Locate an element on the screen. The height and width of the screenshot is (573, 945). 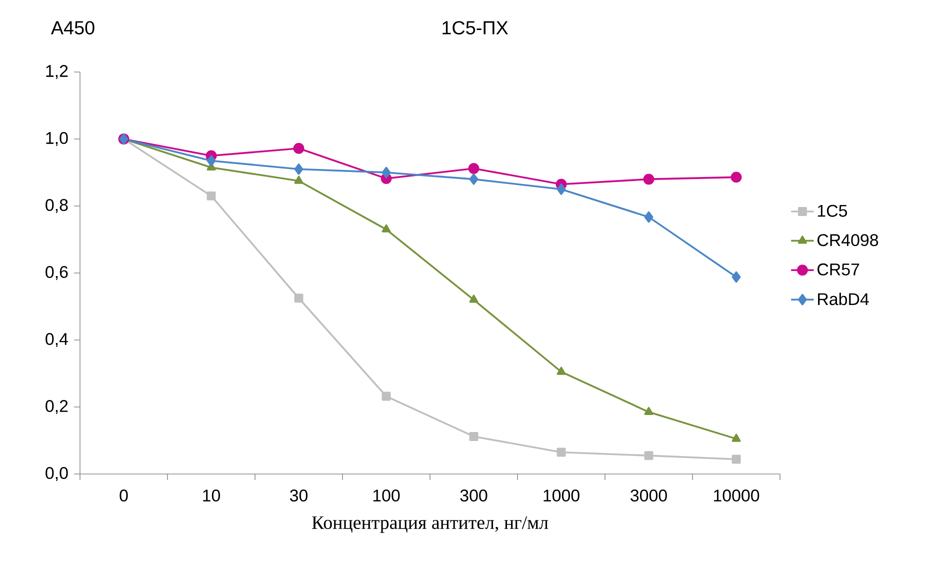
x-tick-label: 1000 is located at coordinates (562, 496).